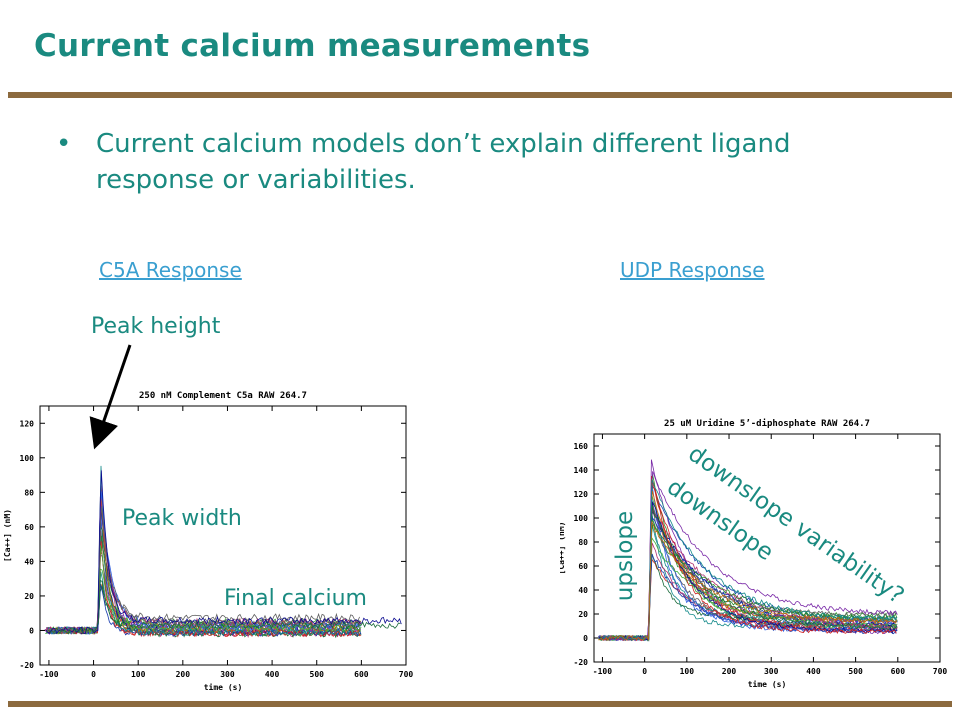  Describe the element at coordinates (156, 326) in the screenshot. I see `peak-height-label: Peak height` at that location.